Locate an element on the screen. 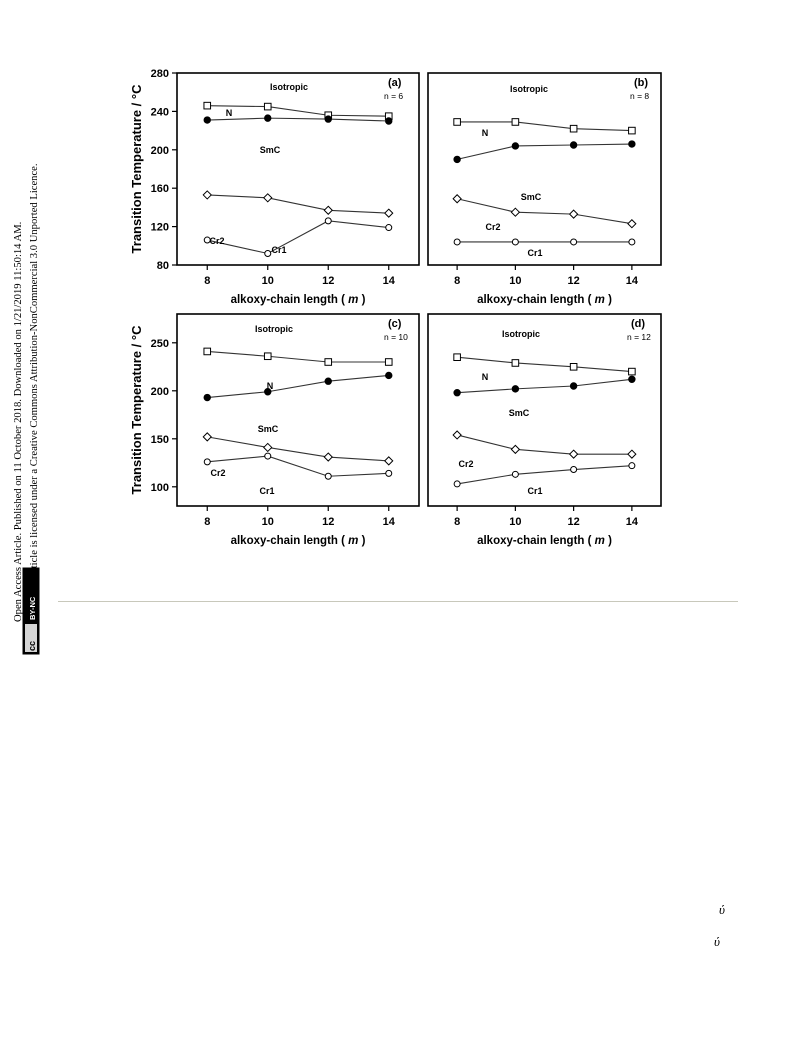 The width and height of the screenshot is (793, 1039). panel-label: (b) is located at coordinates (641, 83).